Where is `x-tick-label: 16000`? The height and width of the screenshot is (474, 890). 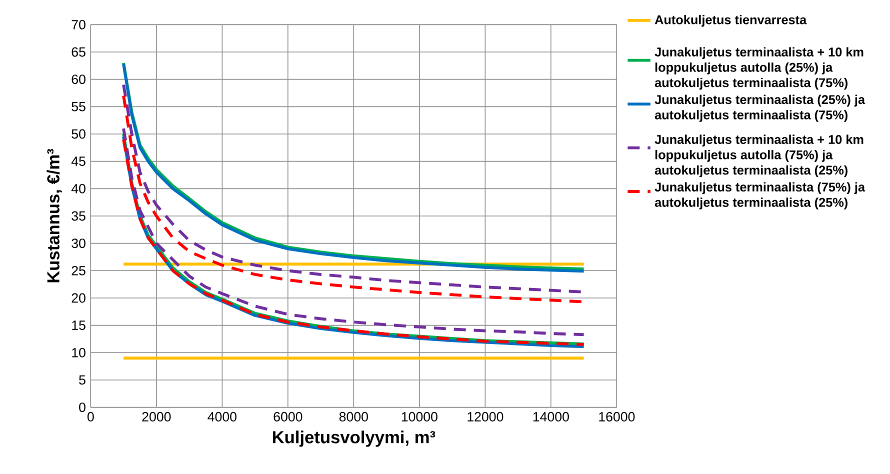 x-tick-label: 16000 is located at coordinates (617, 417).